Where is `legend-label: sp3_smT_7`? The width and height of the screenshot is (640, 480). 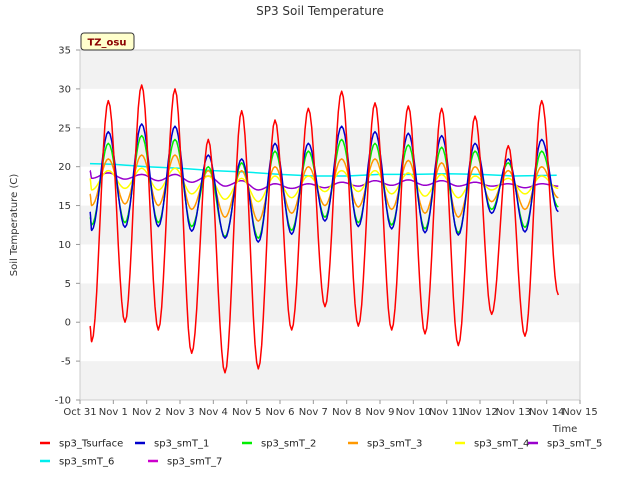
legend-label: sp3_smT_7 is located at coordinates (194, 462).